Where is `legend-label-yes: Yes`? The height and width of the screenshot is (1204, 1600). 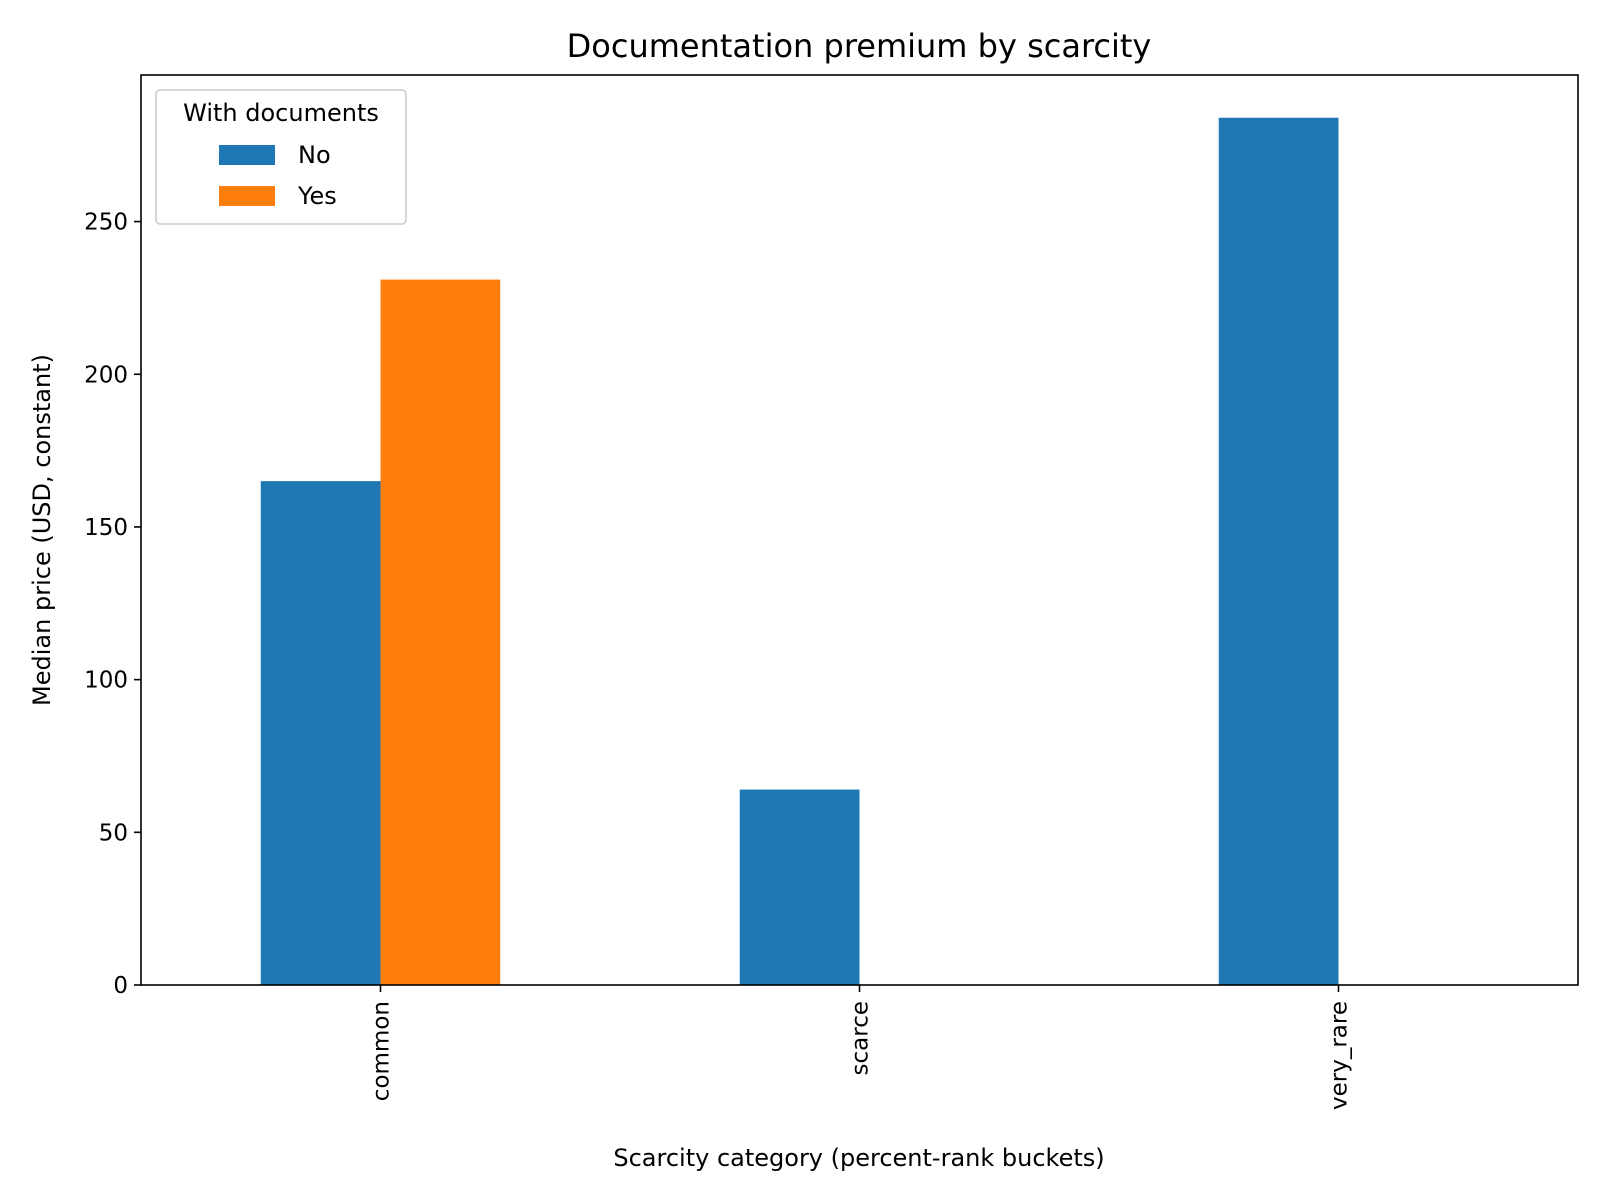
legend-label-yes: Yes is located at coordinates (317, 196).